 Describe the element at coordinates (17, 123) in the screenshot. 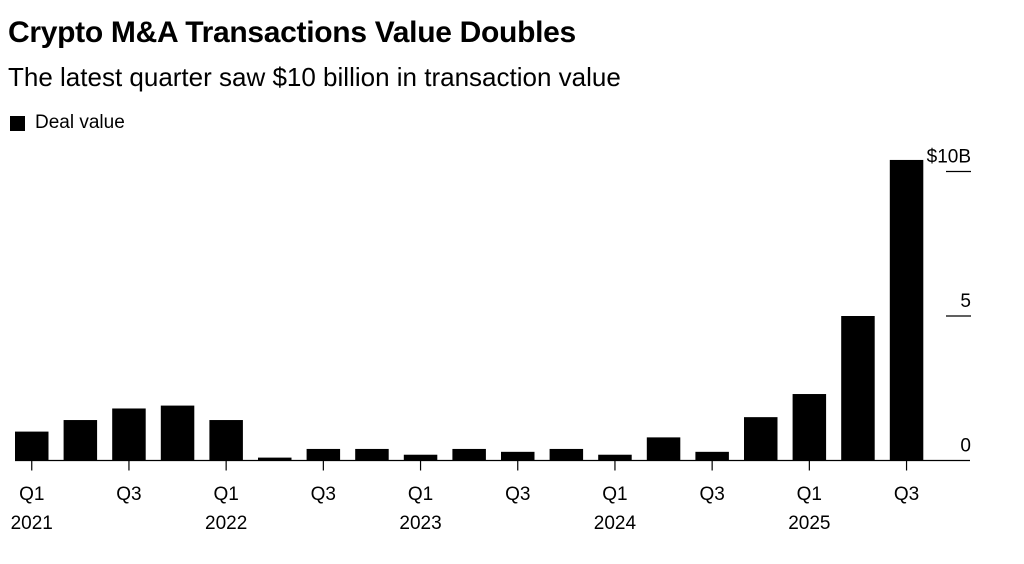

I see `legend-swatch-deal-value` at that location.